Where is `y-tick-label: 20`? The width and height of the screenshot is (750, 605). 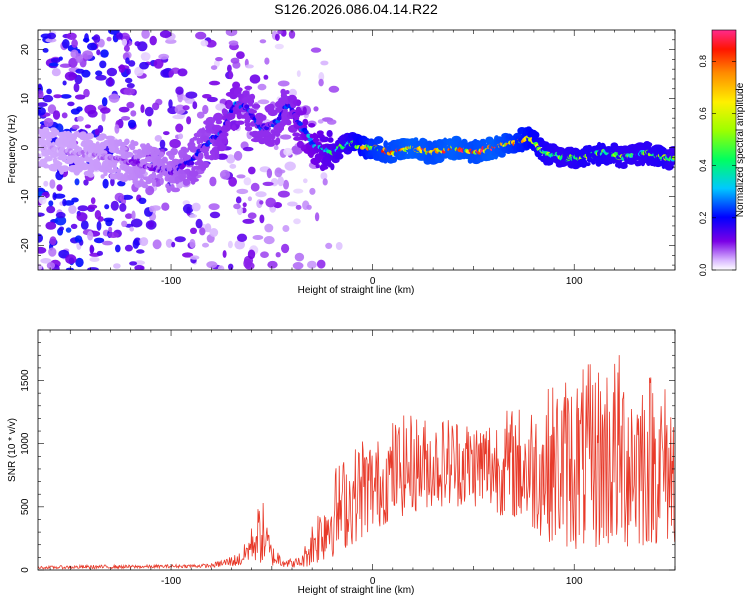
y-tick-label: 20 is located at coordinates (25, 50).